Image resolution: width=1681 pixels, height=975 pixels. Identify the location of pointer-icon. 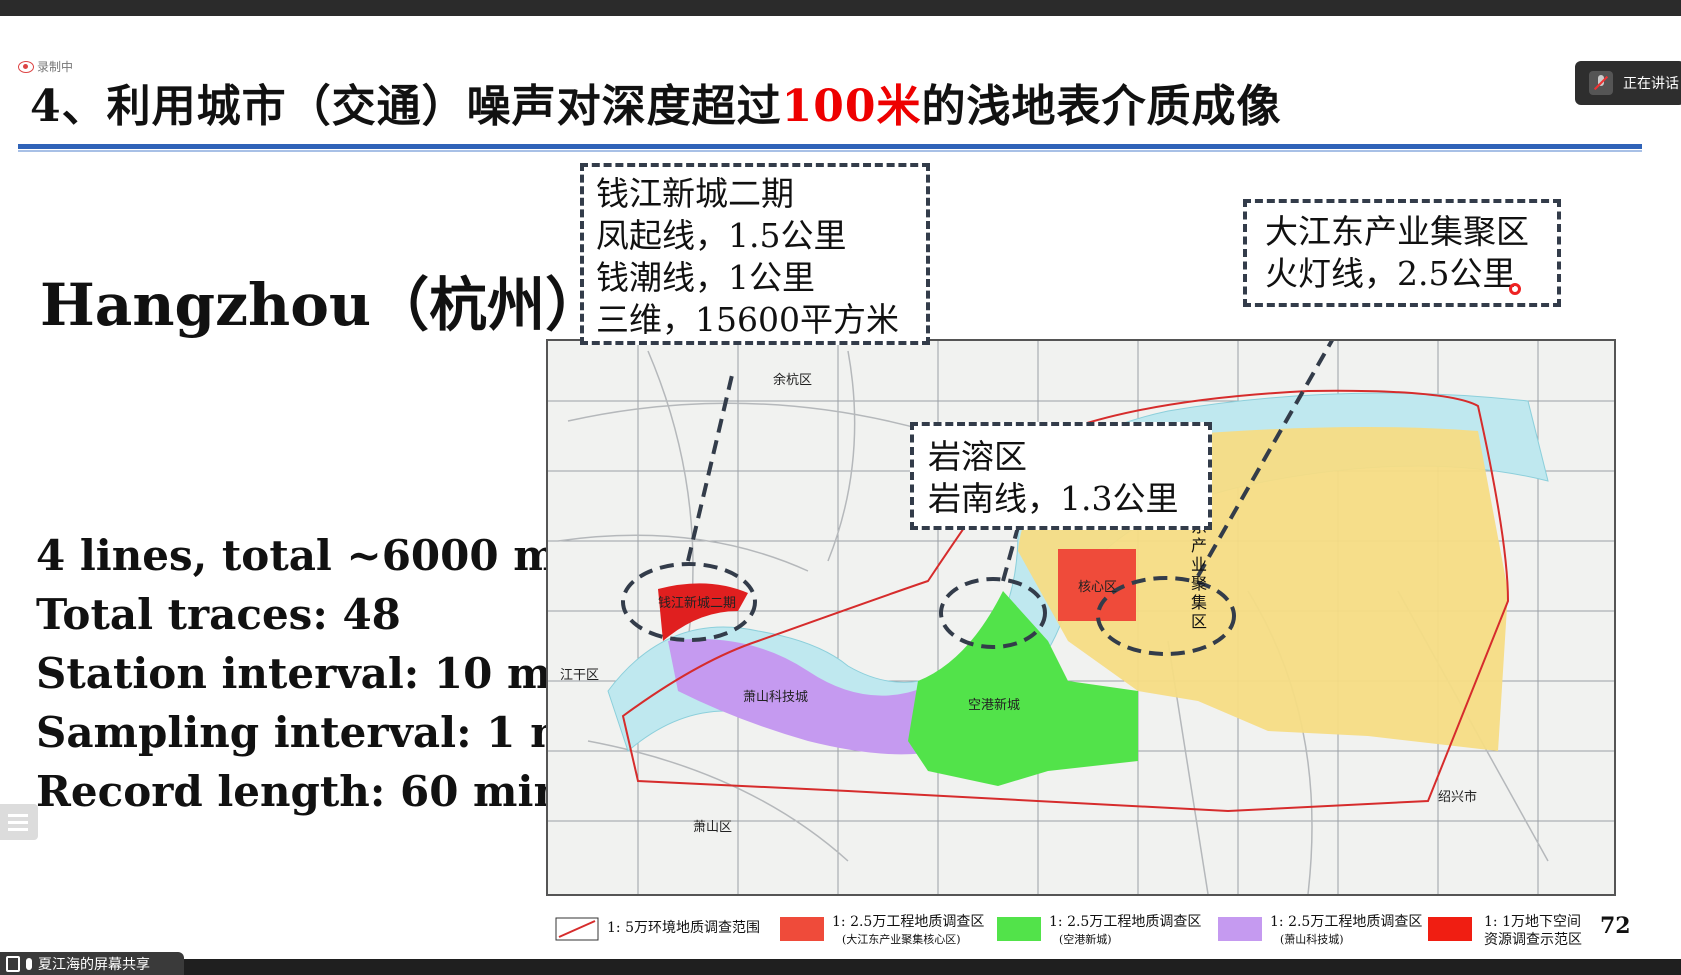
(1515, 289).